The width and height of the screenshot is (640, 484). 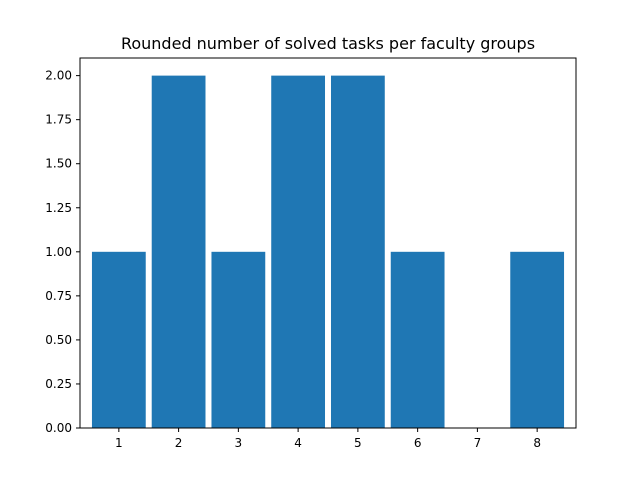 What do you see at coordinates (537, 443) in the screenshot?
I see `x-tick-label: 8` at bounding box center [537, 443].